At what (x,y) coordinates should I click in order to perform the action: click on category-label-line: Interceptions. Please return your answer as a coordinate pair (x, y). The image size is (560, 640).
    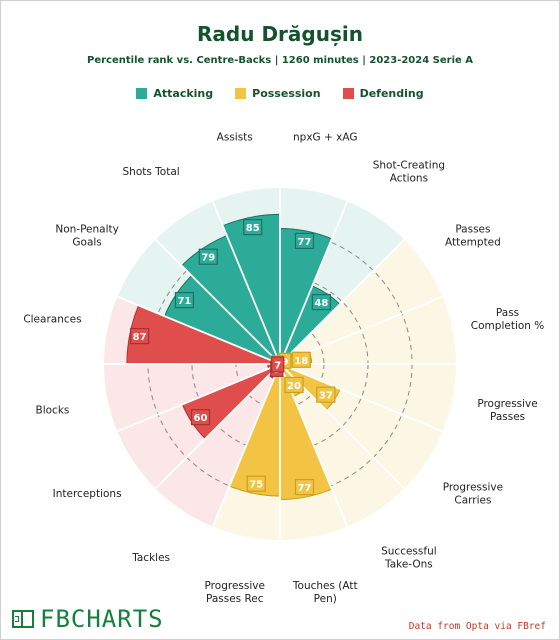
    Looking at the image, I should click on (87, 494).